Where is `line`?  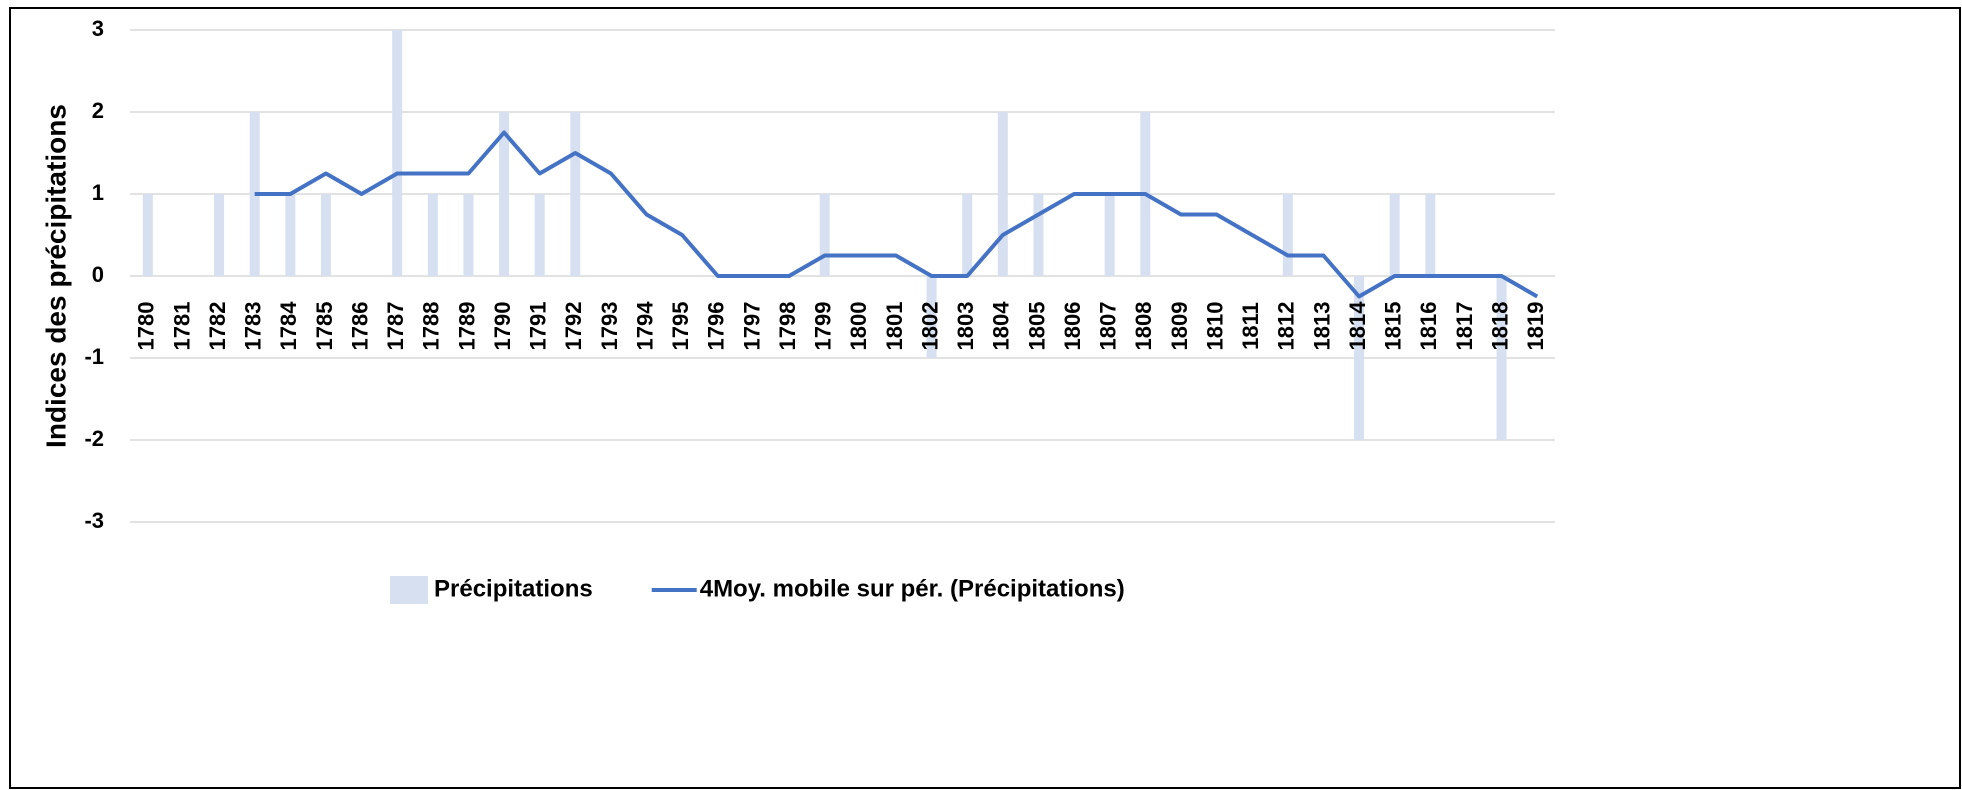
line is located at coordinates (896, 214).